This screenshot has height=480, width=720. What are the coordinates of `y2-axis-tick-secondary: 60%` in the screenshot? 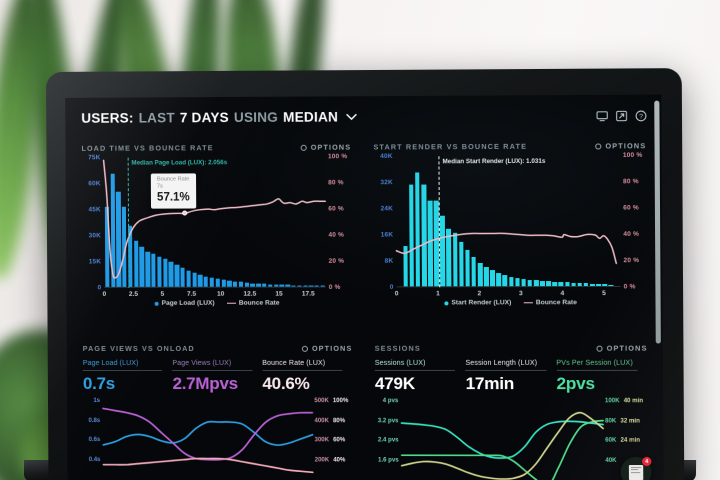 It's located at (339, 440).